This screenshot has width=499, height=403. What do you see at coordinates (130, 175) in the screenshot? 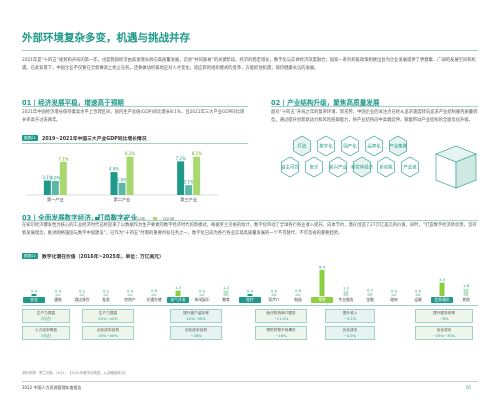
I see `bar-第二产业-2021年` at bounding box center [130, 175].